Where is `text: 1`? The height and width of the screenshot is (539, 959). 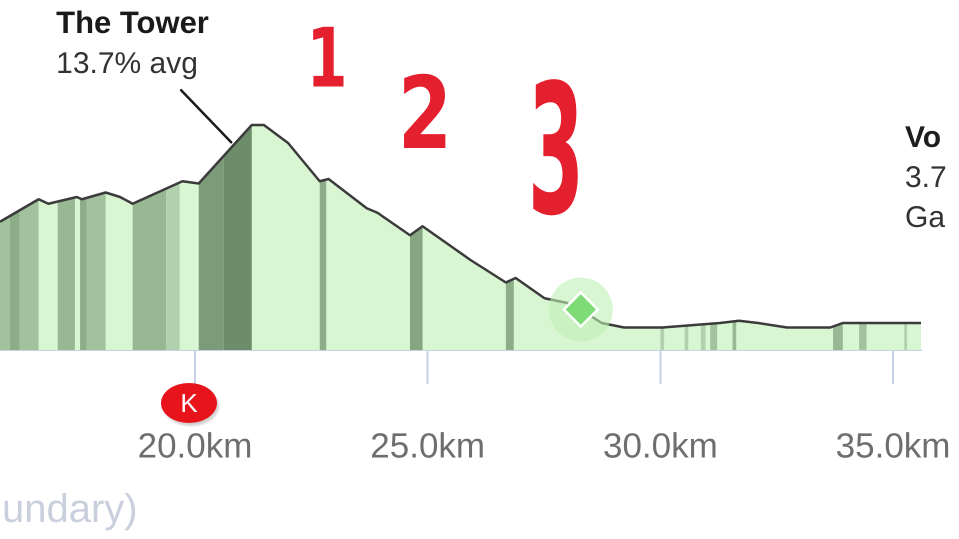 text: 1 is located at coordinates (327, 58).